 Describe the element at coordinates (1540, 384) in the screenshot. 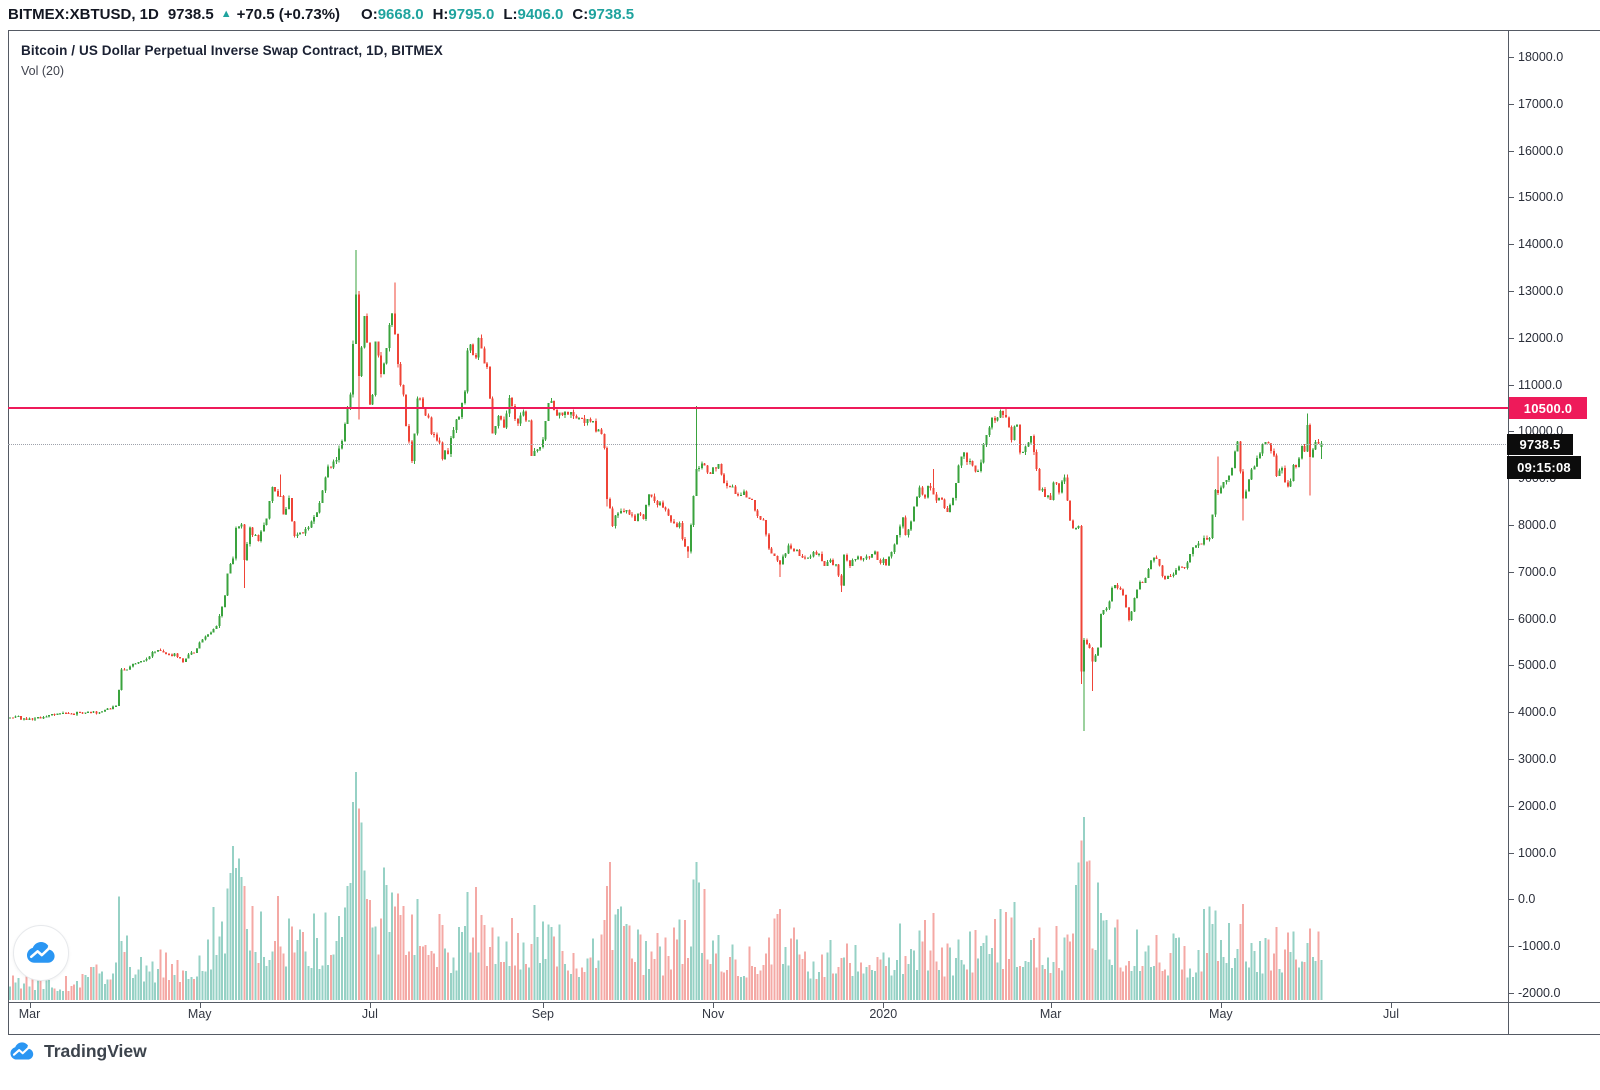

I see `price-tick-label: 11000.0` at that location.